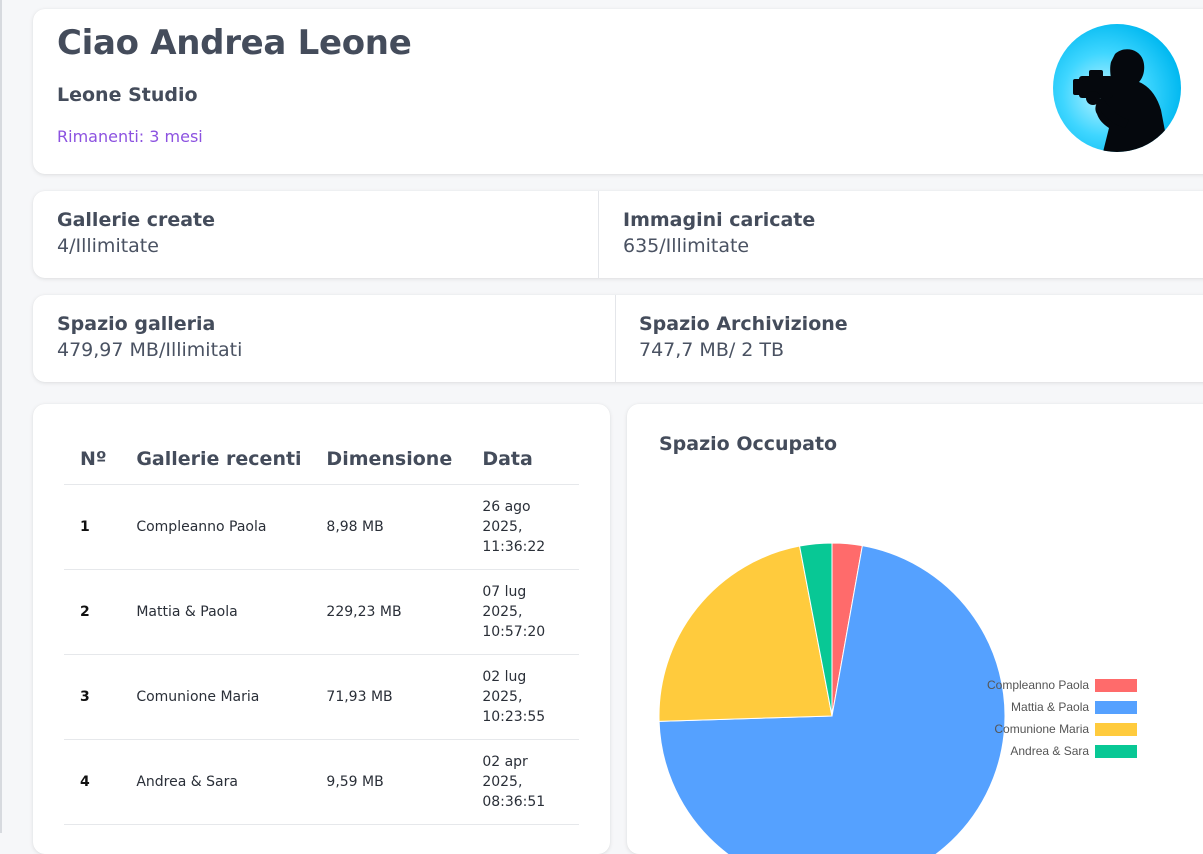  What do you see at coordinates (719, 233) in the screenshot?
I see `images-uploaded-stat: Immagini caricate 635/Illimitate` at bounding box center [719, 233].